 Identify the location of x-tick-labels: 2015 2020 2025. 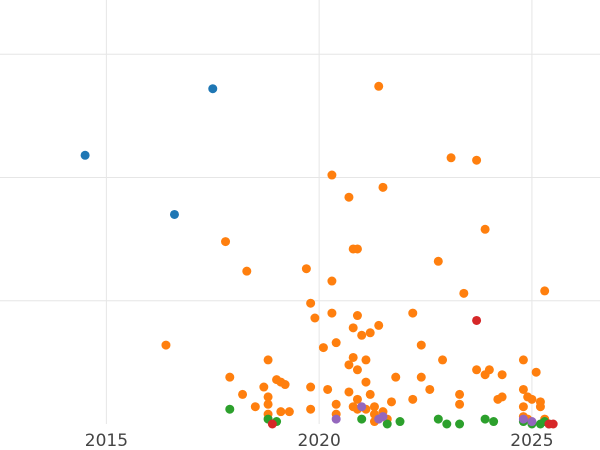
(319, 440).